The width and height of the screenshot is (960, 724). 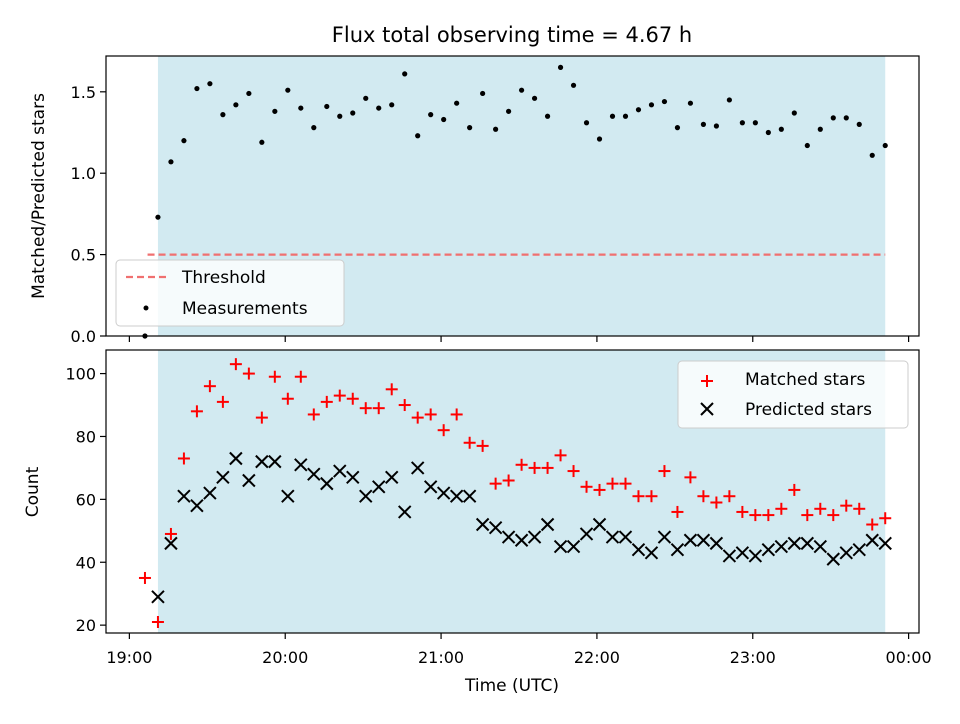 I want to click on count-y-tick-label: 40, so click(x=86, y=562).